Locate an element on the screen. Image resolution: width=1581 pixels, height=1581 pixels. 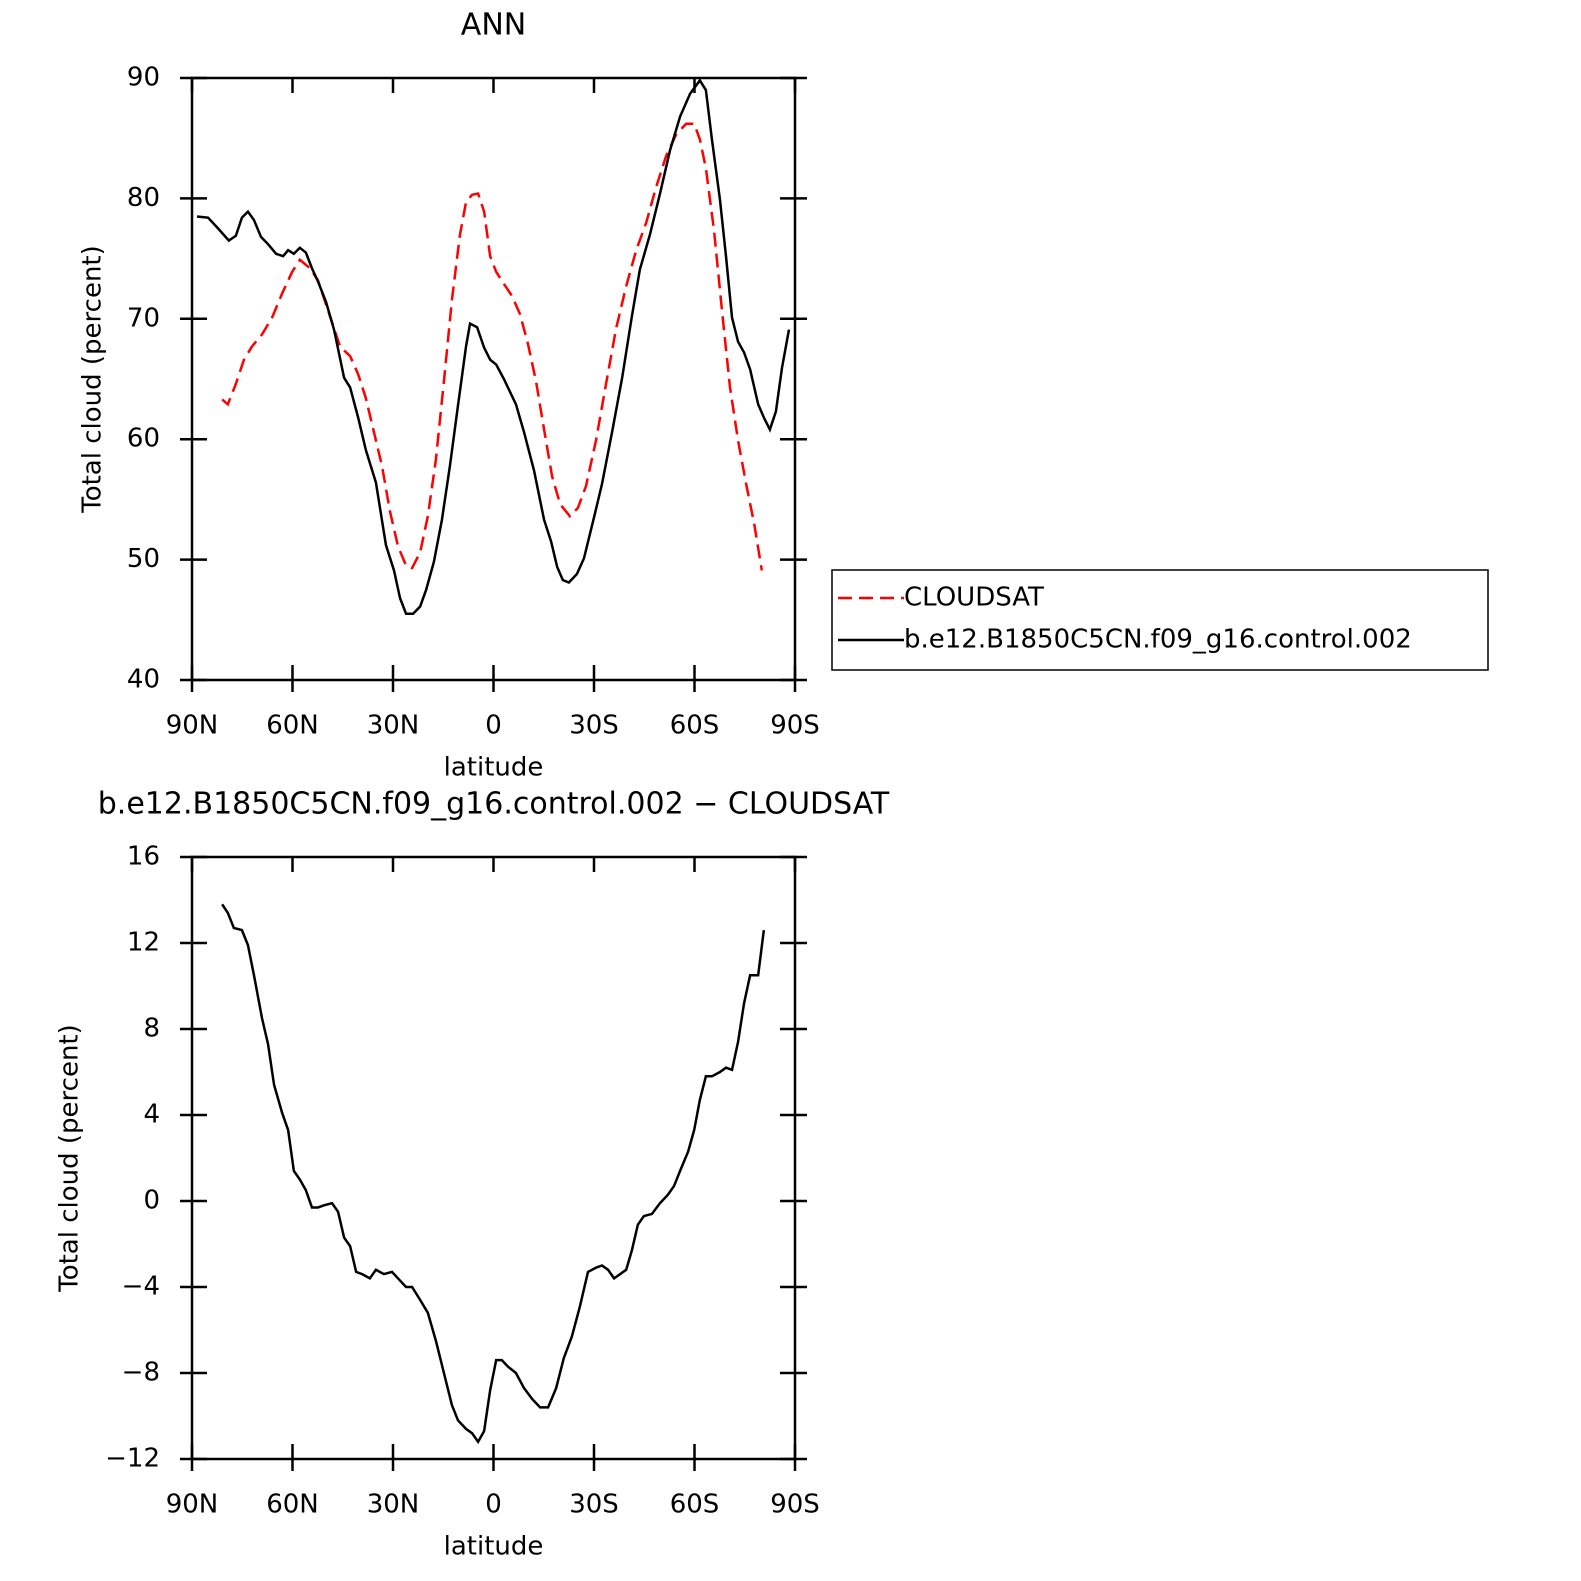
y-tick-label: 4 is located at coordinates (151, 1115).